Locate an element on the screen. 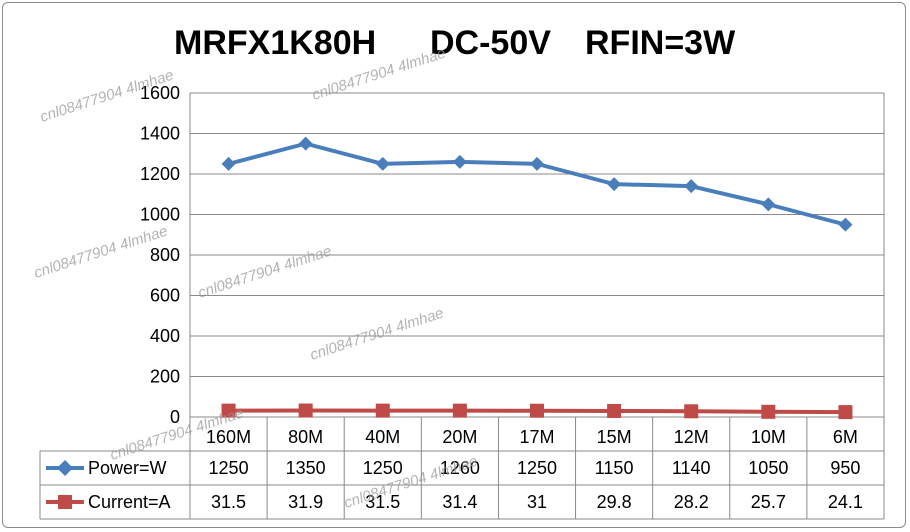 The width and height of the screenshot is (910, 532). data-label: 1260 is located at coordinates (460, 468).